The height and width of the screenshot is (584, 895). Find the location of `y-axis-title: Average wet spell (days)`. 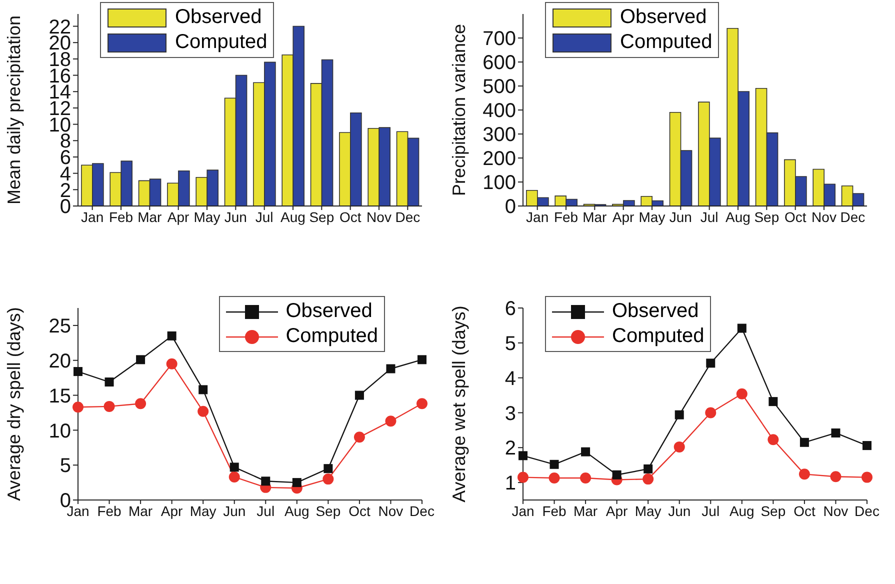

y-axis-title: Average wet spell (days) is located at coordinates (459, 404).